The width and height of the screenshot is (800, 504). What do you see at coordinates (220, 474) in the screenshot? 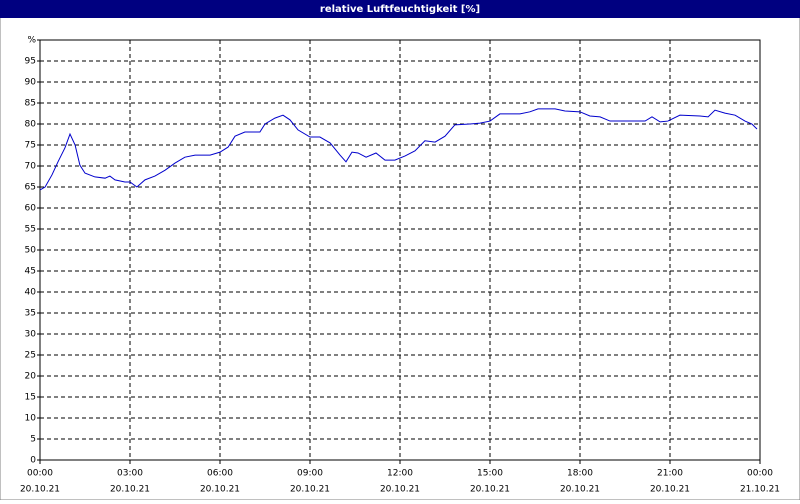
I see `x-tick-label: 06:00` at bounding box center [220, 474].